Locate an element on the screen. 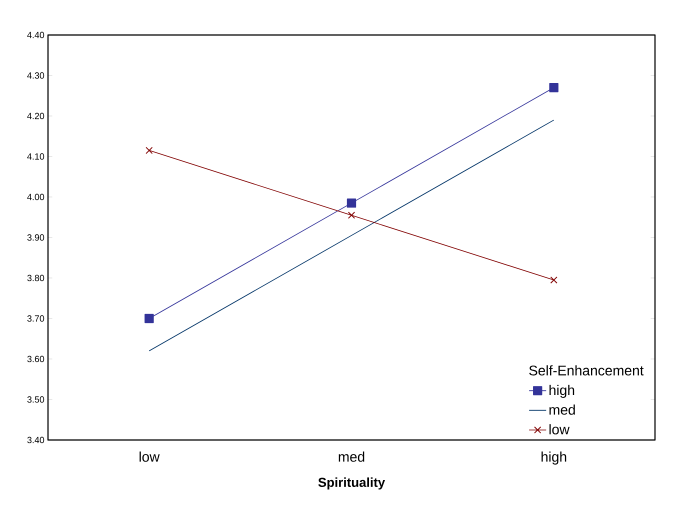 The height and width of the screenshot is (524, 675). y-tick-label: 3.40 is located at coordinates (35, 440).